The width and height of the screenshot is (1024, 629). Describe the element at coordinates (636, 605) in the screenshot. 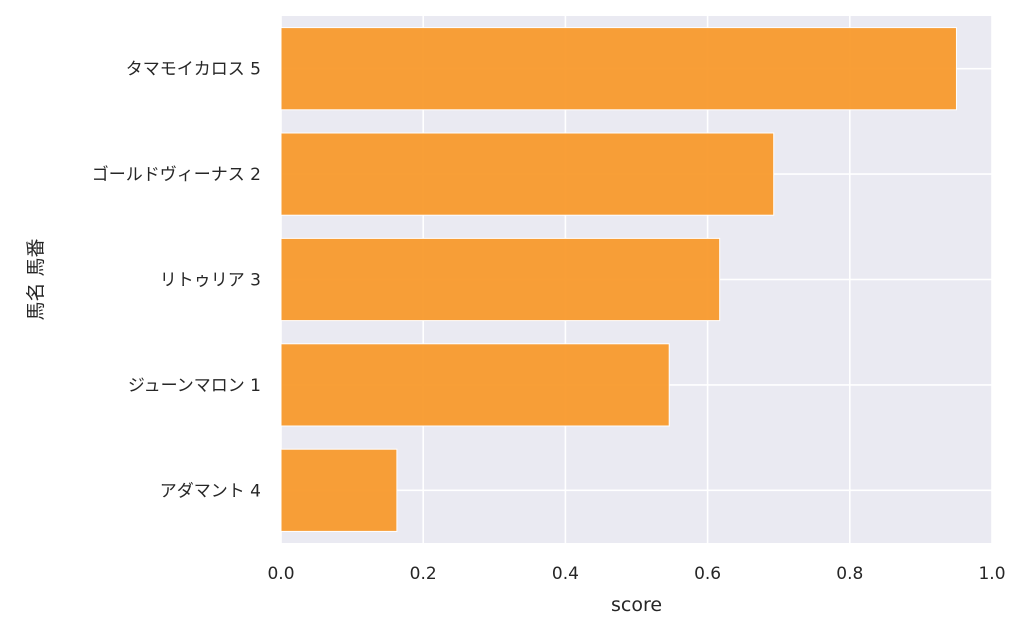

I see `x-axis-label: score` at that location.